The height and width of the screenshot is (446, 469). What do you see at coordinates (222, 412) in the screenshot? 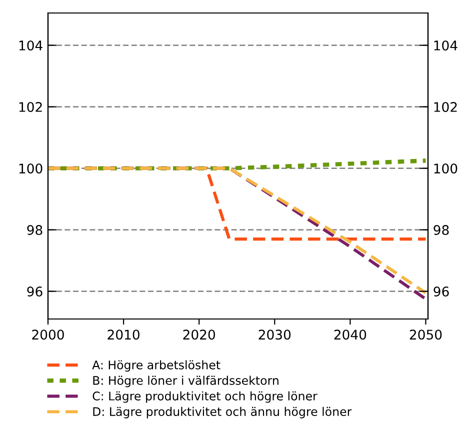
I see `legend-label: D: Lägre produktivitet och ännu högre löner` at bounding box center [222, 412].